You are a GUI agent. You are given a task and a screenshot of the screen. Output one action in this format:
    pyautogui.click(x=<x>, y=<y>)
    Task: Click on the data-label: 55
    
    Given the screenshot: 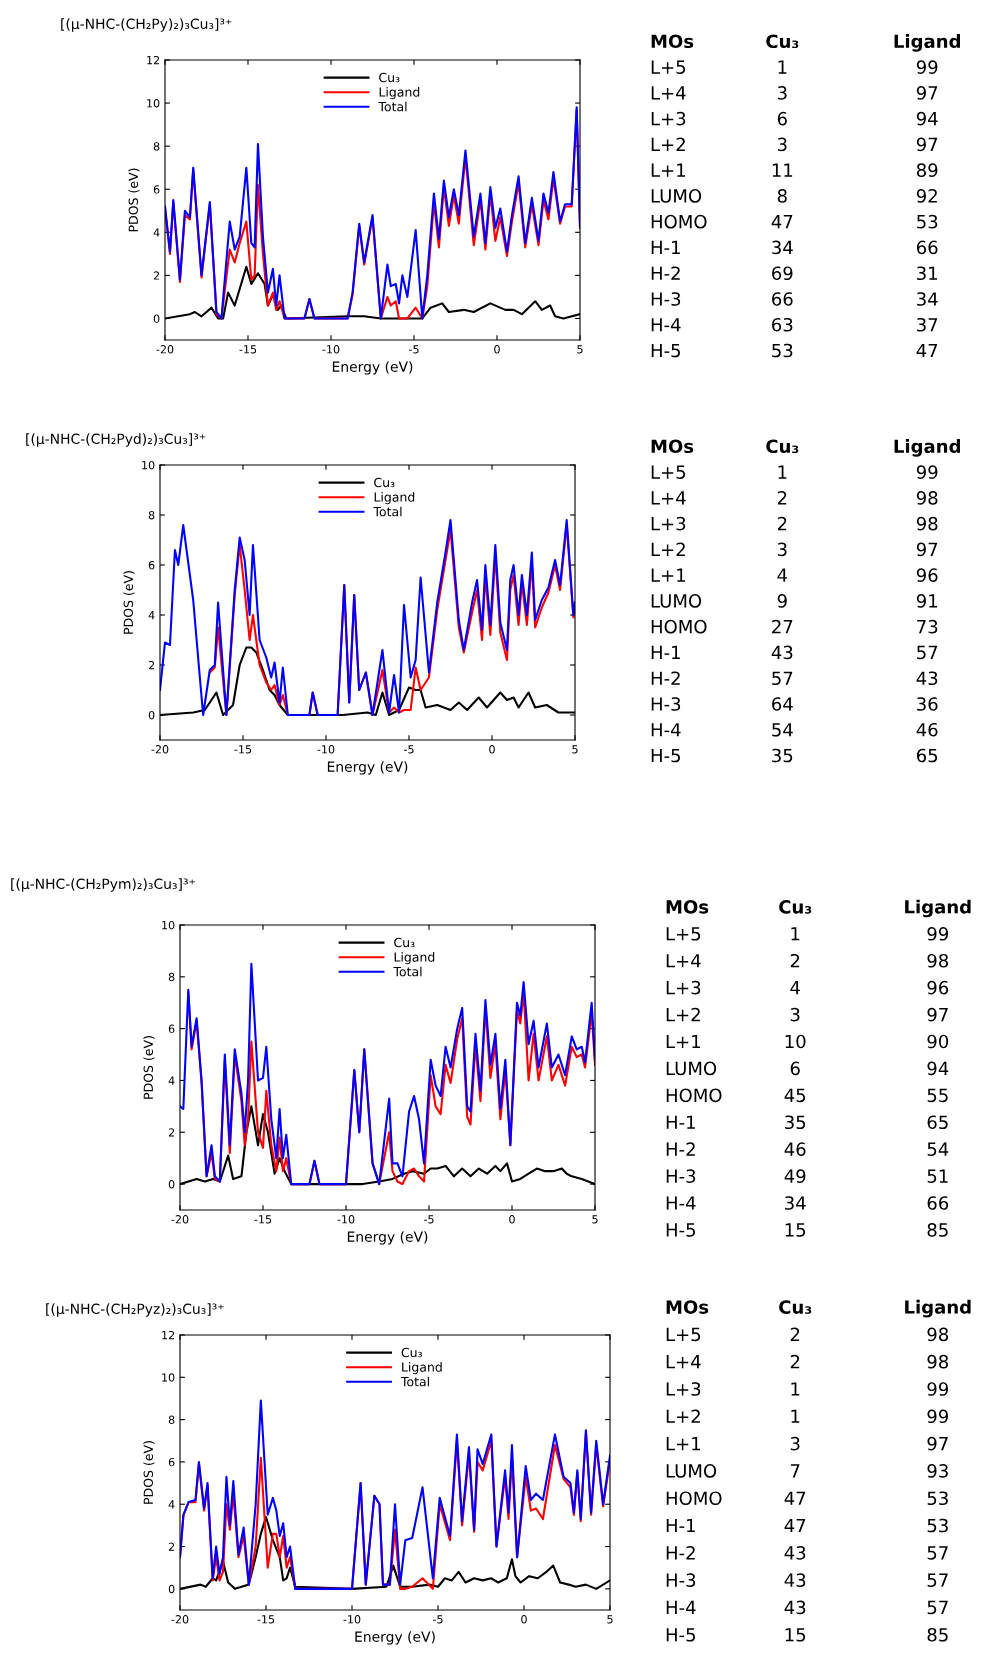 What is the action you would take?
    pyautogui.click(x=937, y=1095)
    